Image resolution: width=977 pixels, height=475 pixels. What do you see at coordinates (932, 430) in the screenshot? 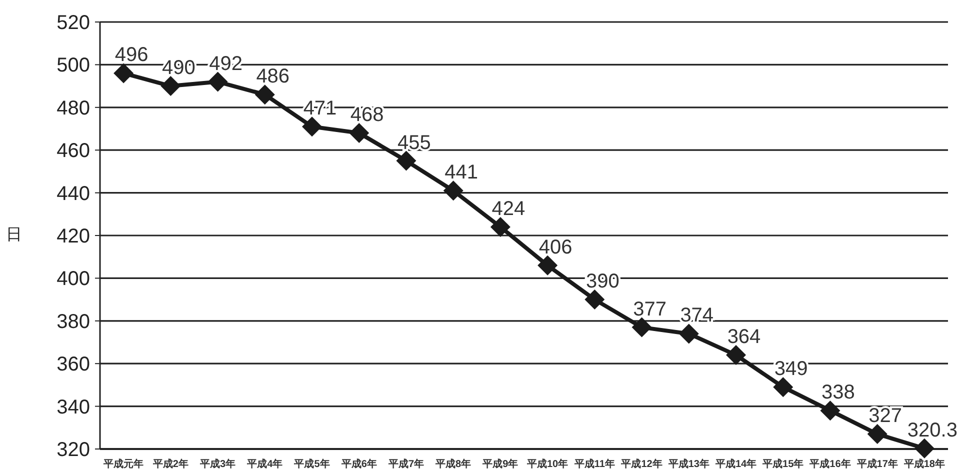
I see `data-label: 320.3` at bounding box center [932, 430].